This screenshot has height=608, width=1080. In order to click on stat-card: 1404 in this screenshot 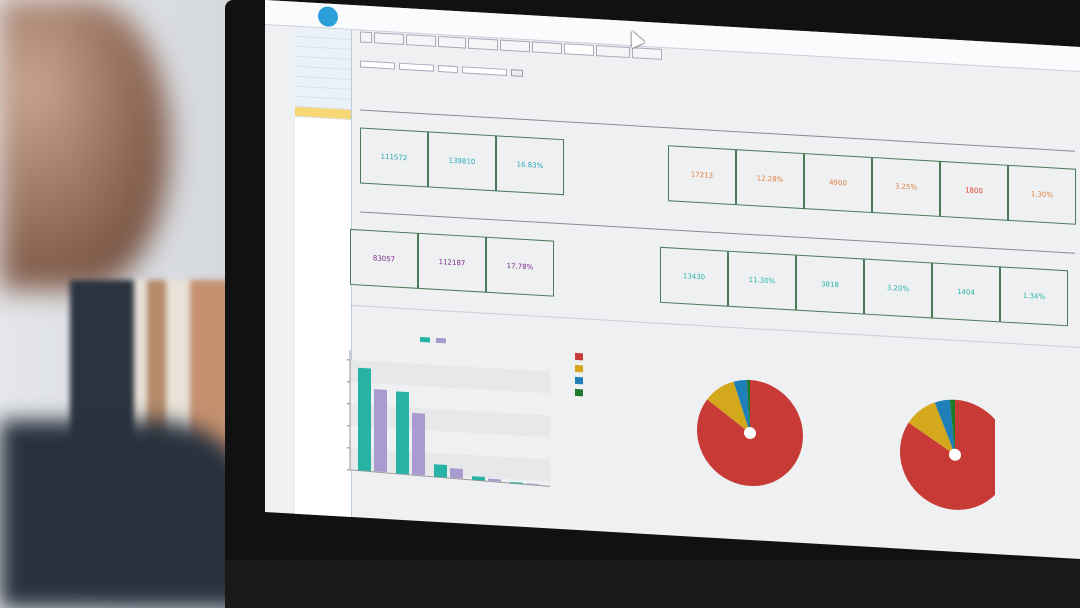, I will do `click(966, 292)`.